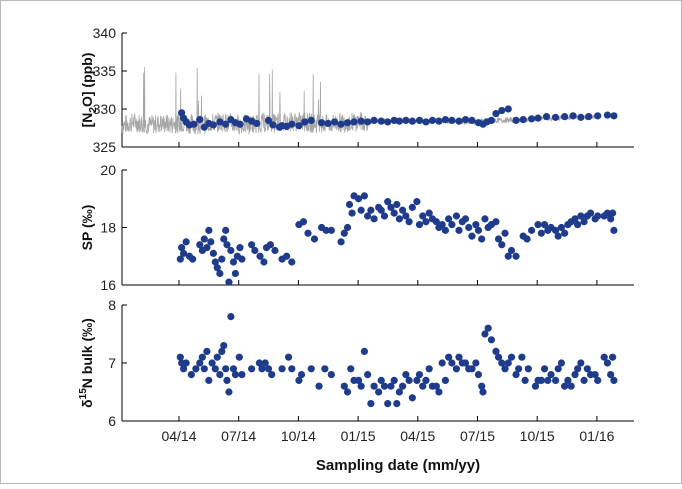 The height and width of the screenshot is (489, 682). What do you see at coordinates (105, 109) in the screenshot?
I see `y-tick-label: 330` at bounding box center [105, 109].